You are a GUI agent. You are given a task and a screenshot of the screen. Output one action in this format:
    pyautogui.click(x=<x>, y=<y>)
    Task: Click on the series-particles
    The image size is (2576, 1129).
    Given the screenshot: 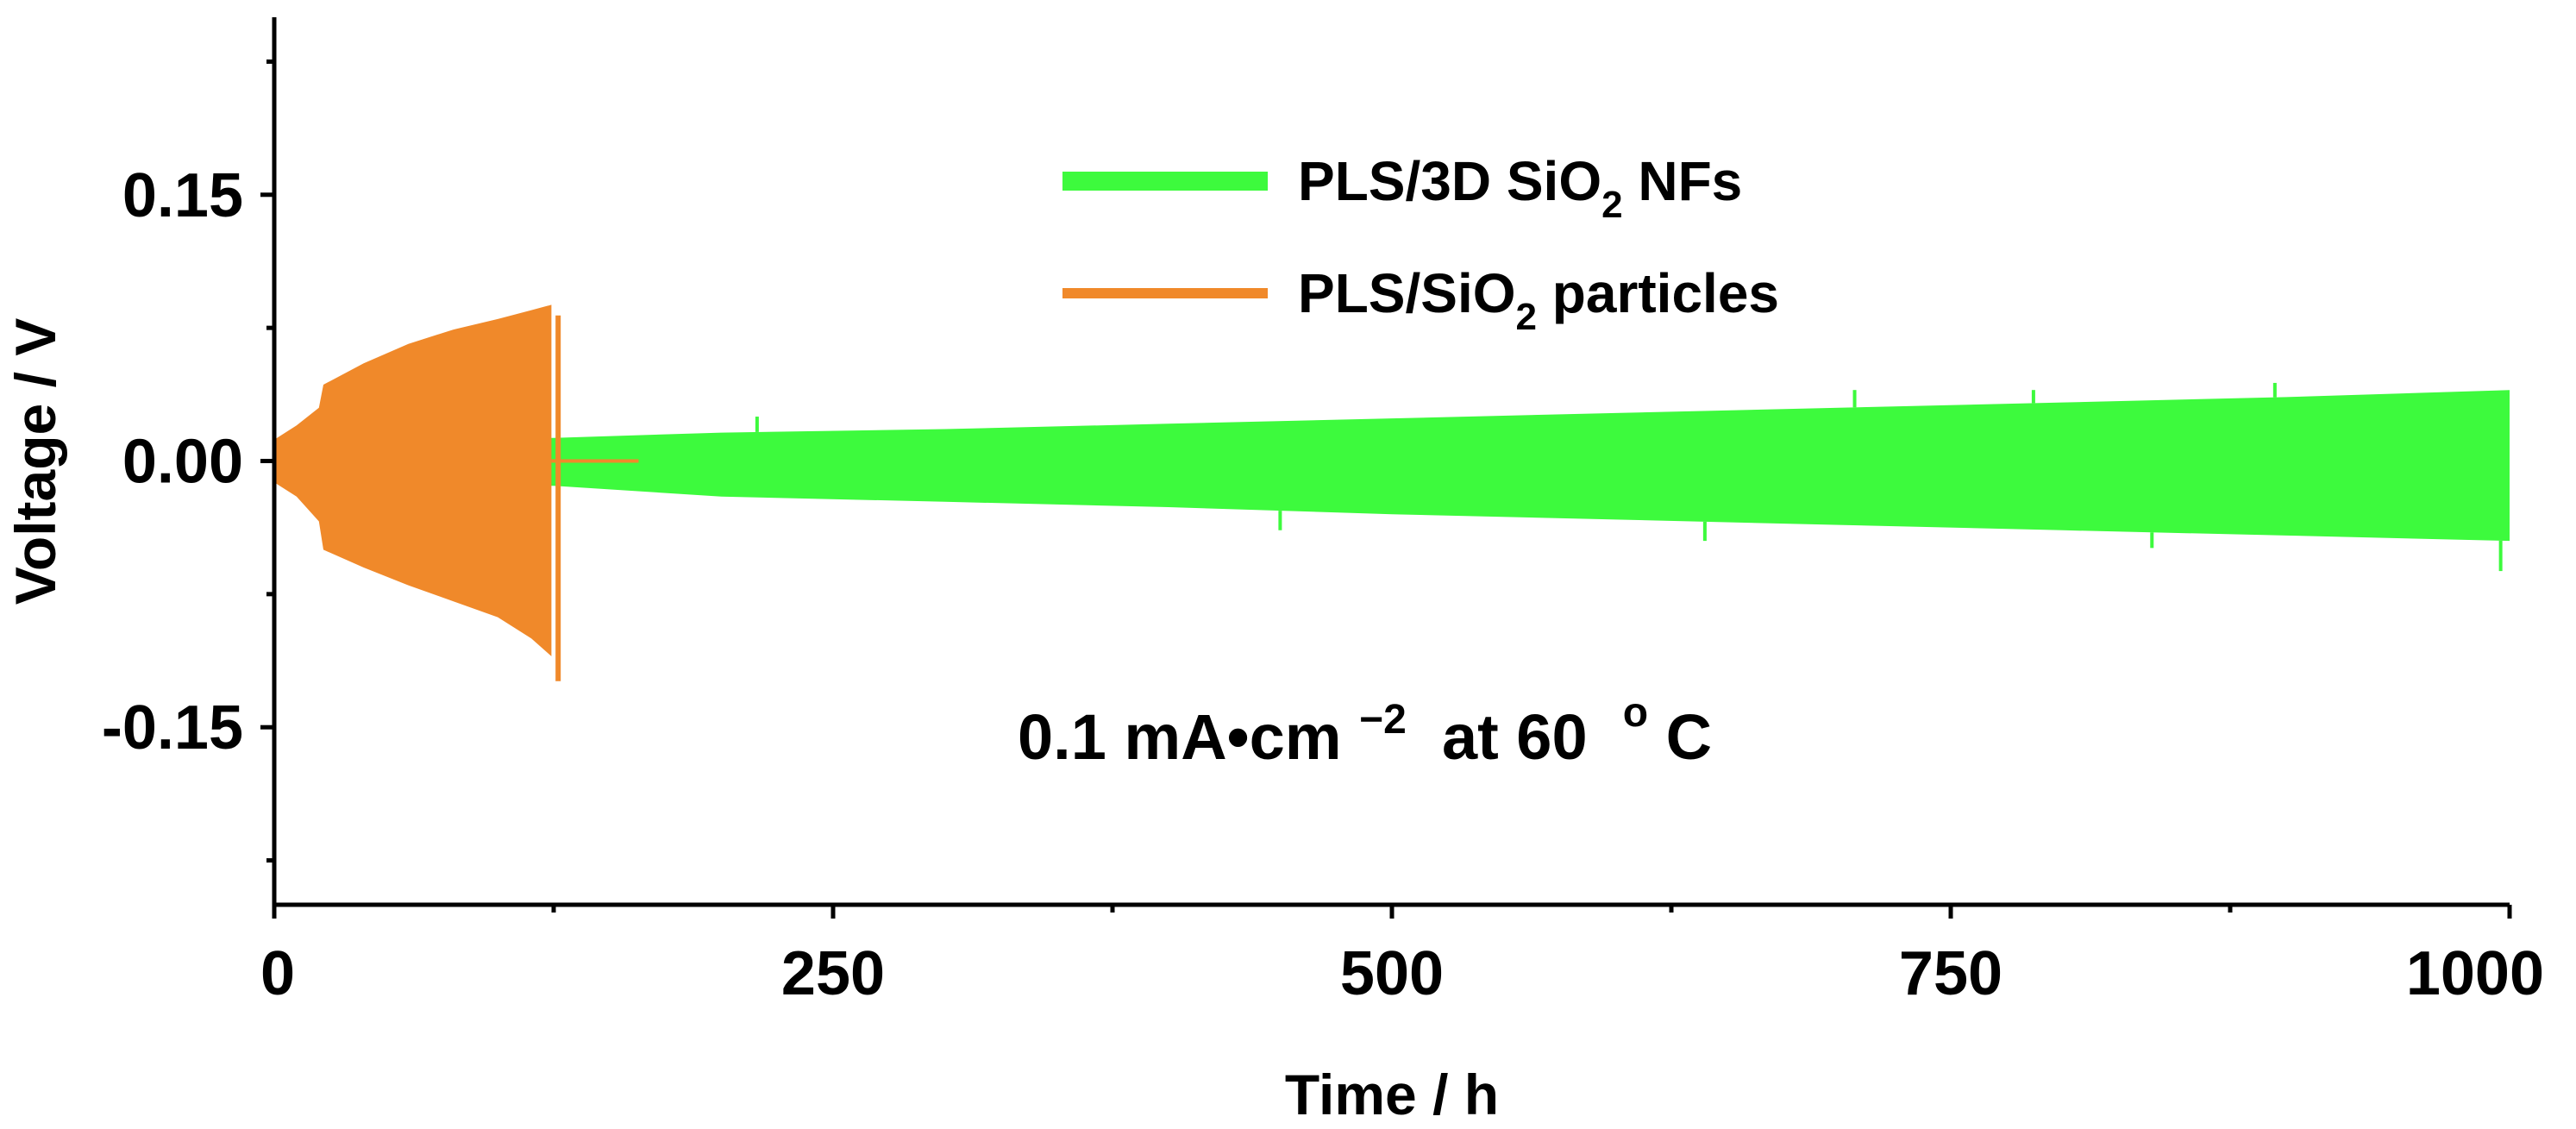 What is the action you would take?
    pyautogui.click(x=456, y=492)
    